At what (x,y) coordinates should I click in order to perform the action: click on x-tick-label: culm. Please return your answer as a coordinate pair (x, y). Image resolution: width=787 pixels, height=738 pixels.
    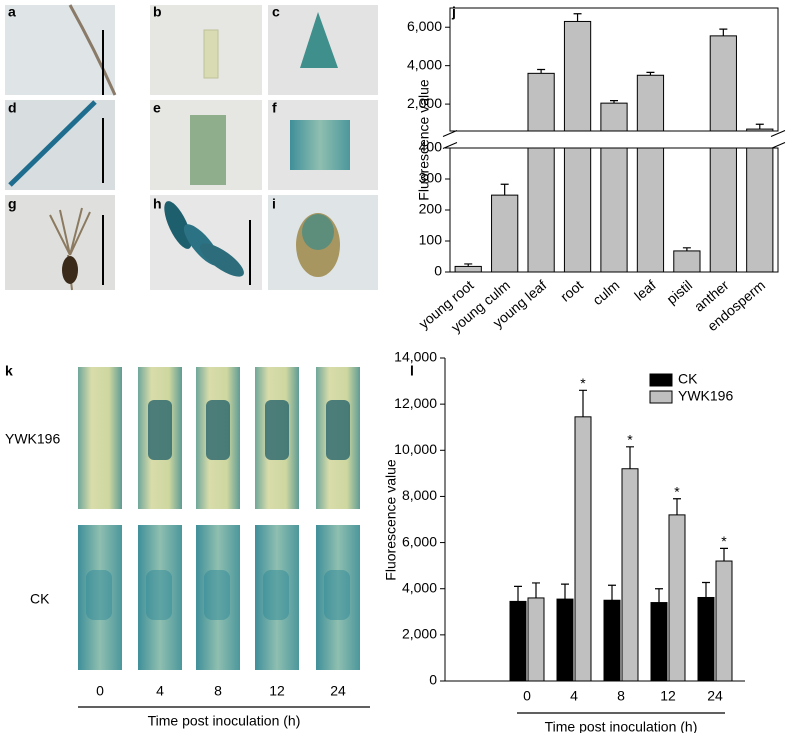
    Looking at the image, I should click on (605, 292).